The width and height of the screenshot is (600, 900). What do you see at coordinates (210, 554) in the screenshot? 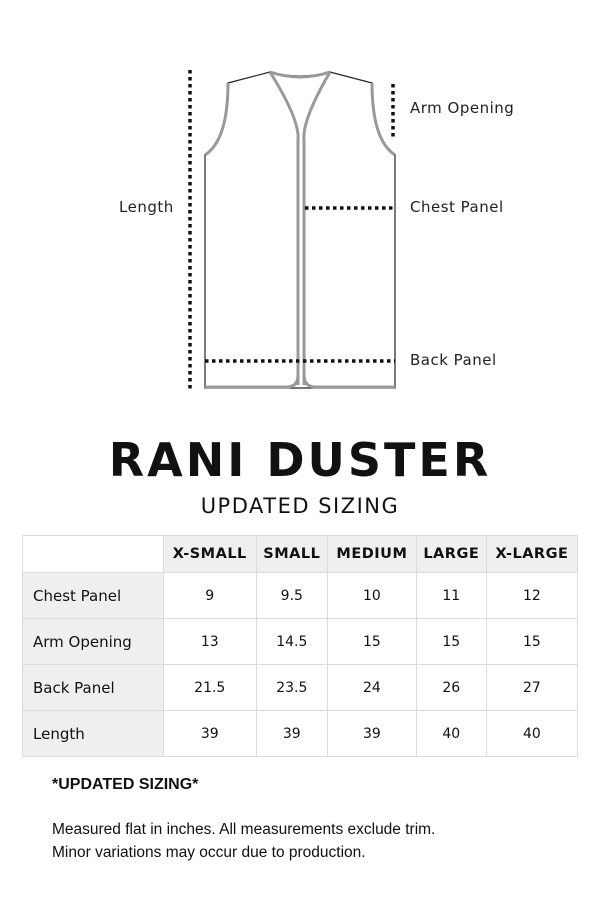
I see `column-header: X-SMALL` at bounding box center [210, 554].